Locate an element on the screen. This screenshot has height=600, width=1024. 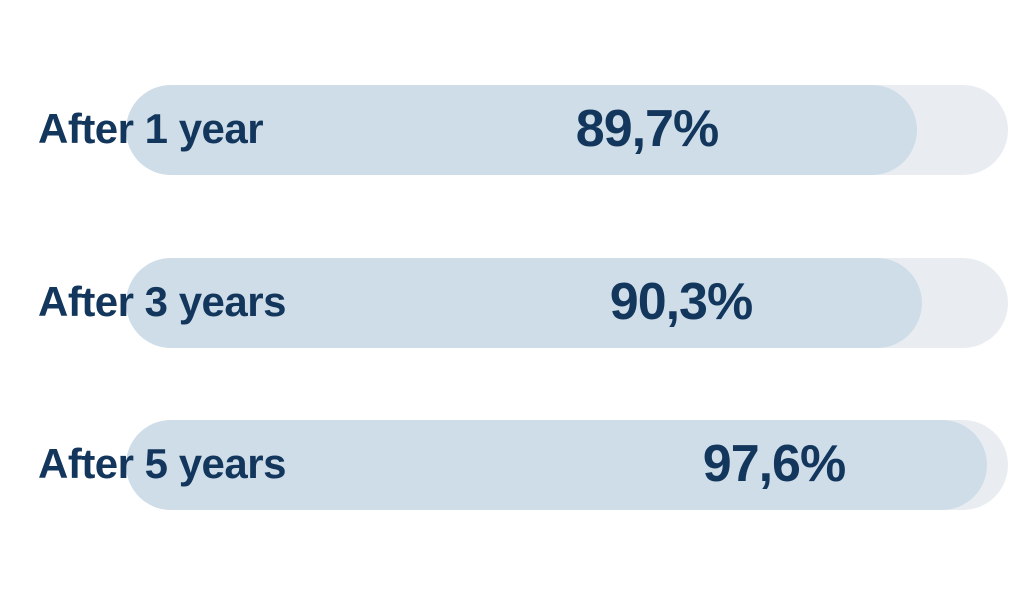
bar-value-label: 90,3% is located at coordinates (681, 301).